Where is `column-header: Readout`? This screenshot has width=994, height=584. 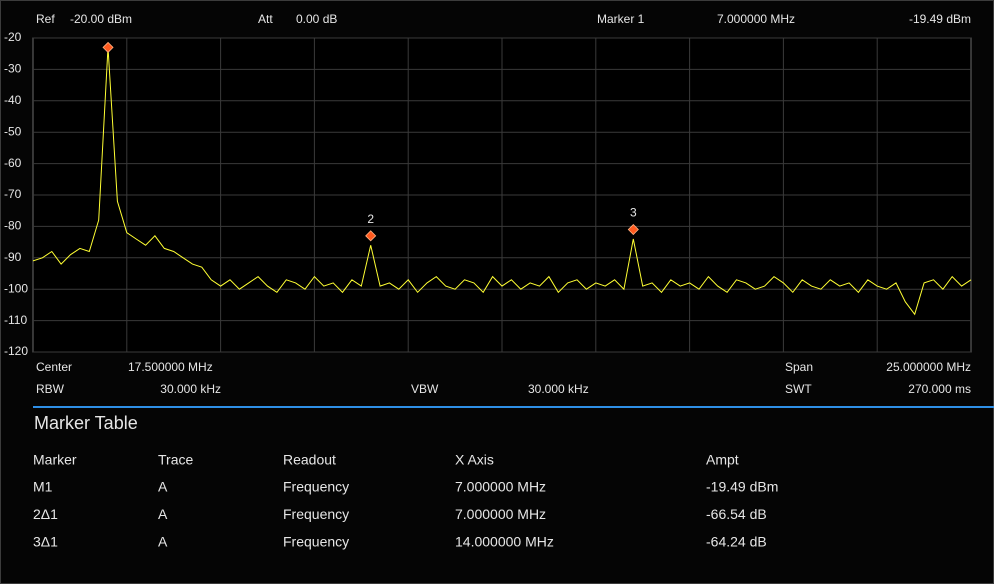
column-header: Readout is located at coordinates (309, 460).